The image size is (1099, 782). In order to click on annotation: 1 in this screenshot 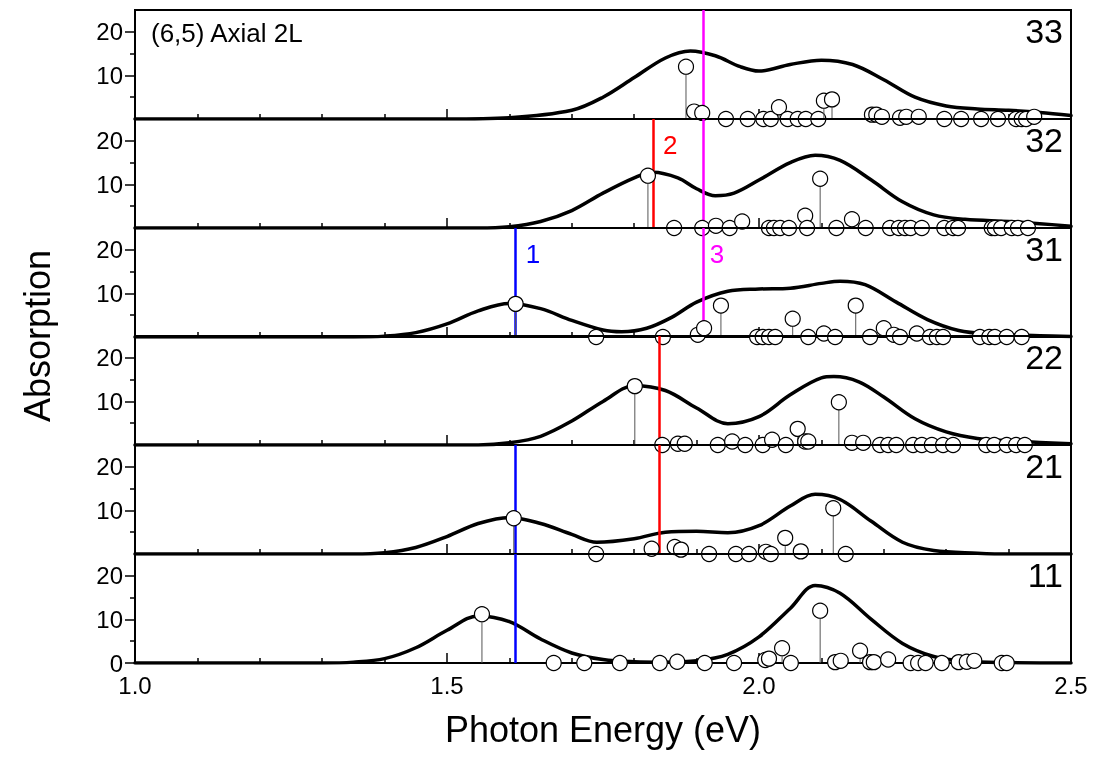, I will do `click(533, 253)`.